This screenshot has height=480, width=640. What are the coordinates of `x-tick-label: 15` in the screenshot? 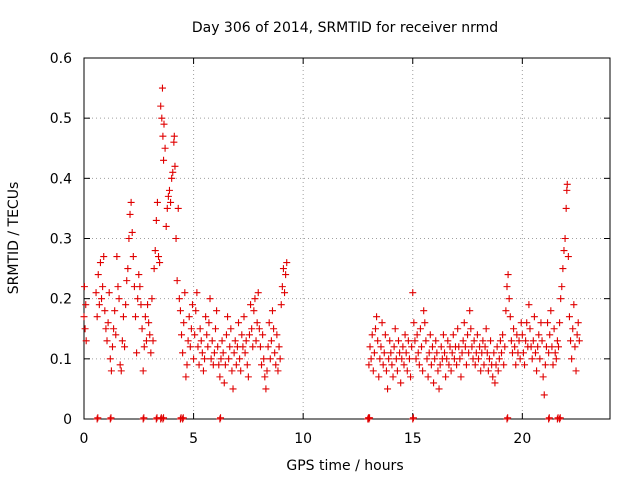 It's located at (413, 439).